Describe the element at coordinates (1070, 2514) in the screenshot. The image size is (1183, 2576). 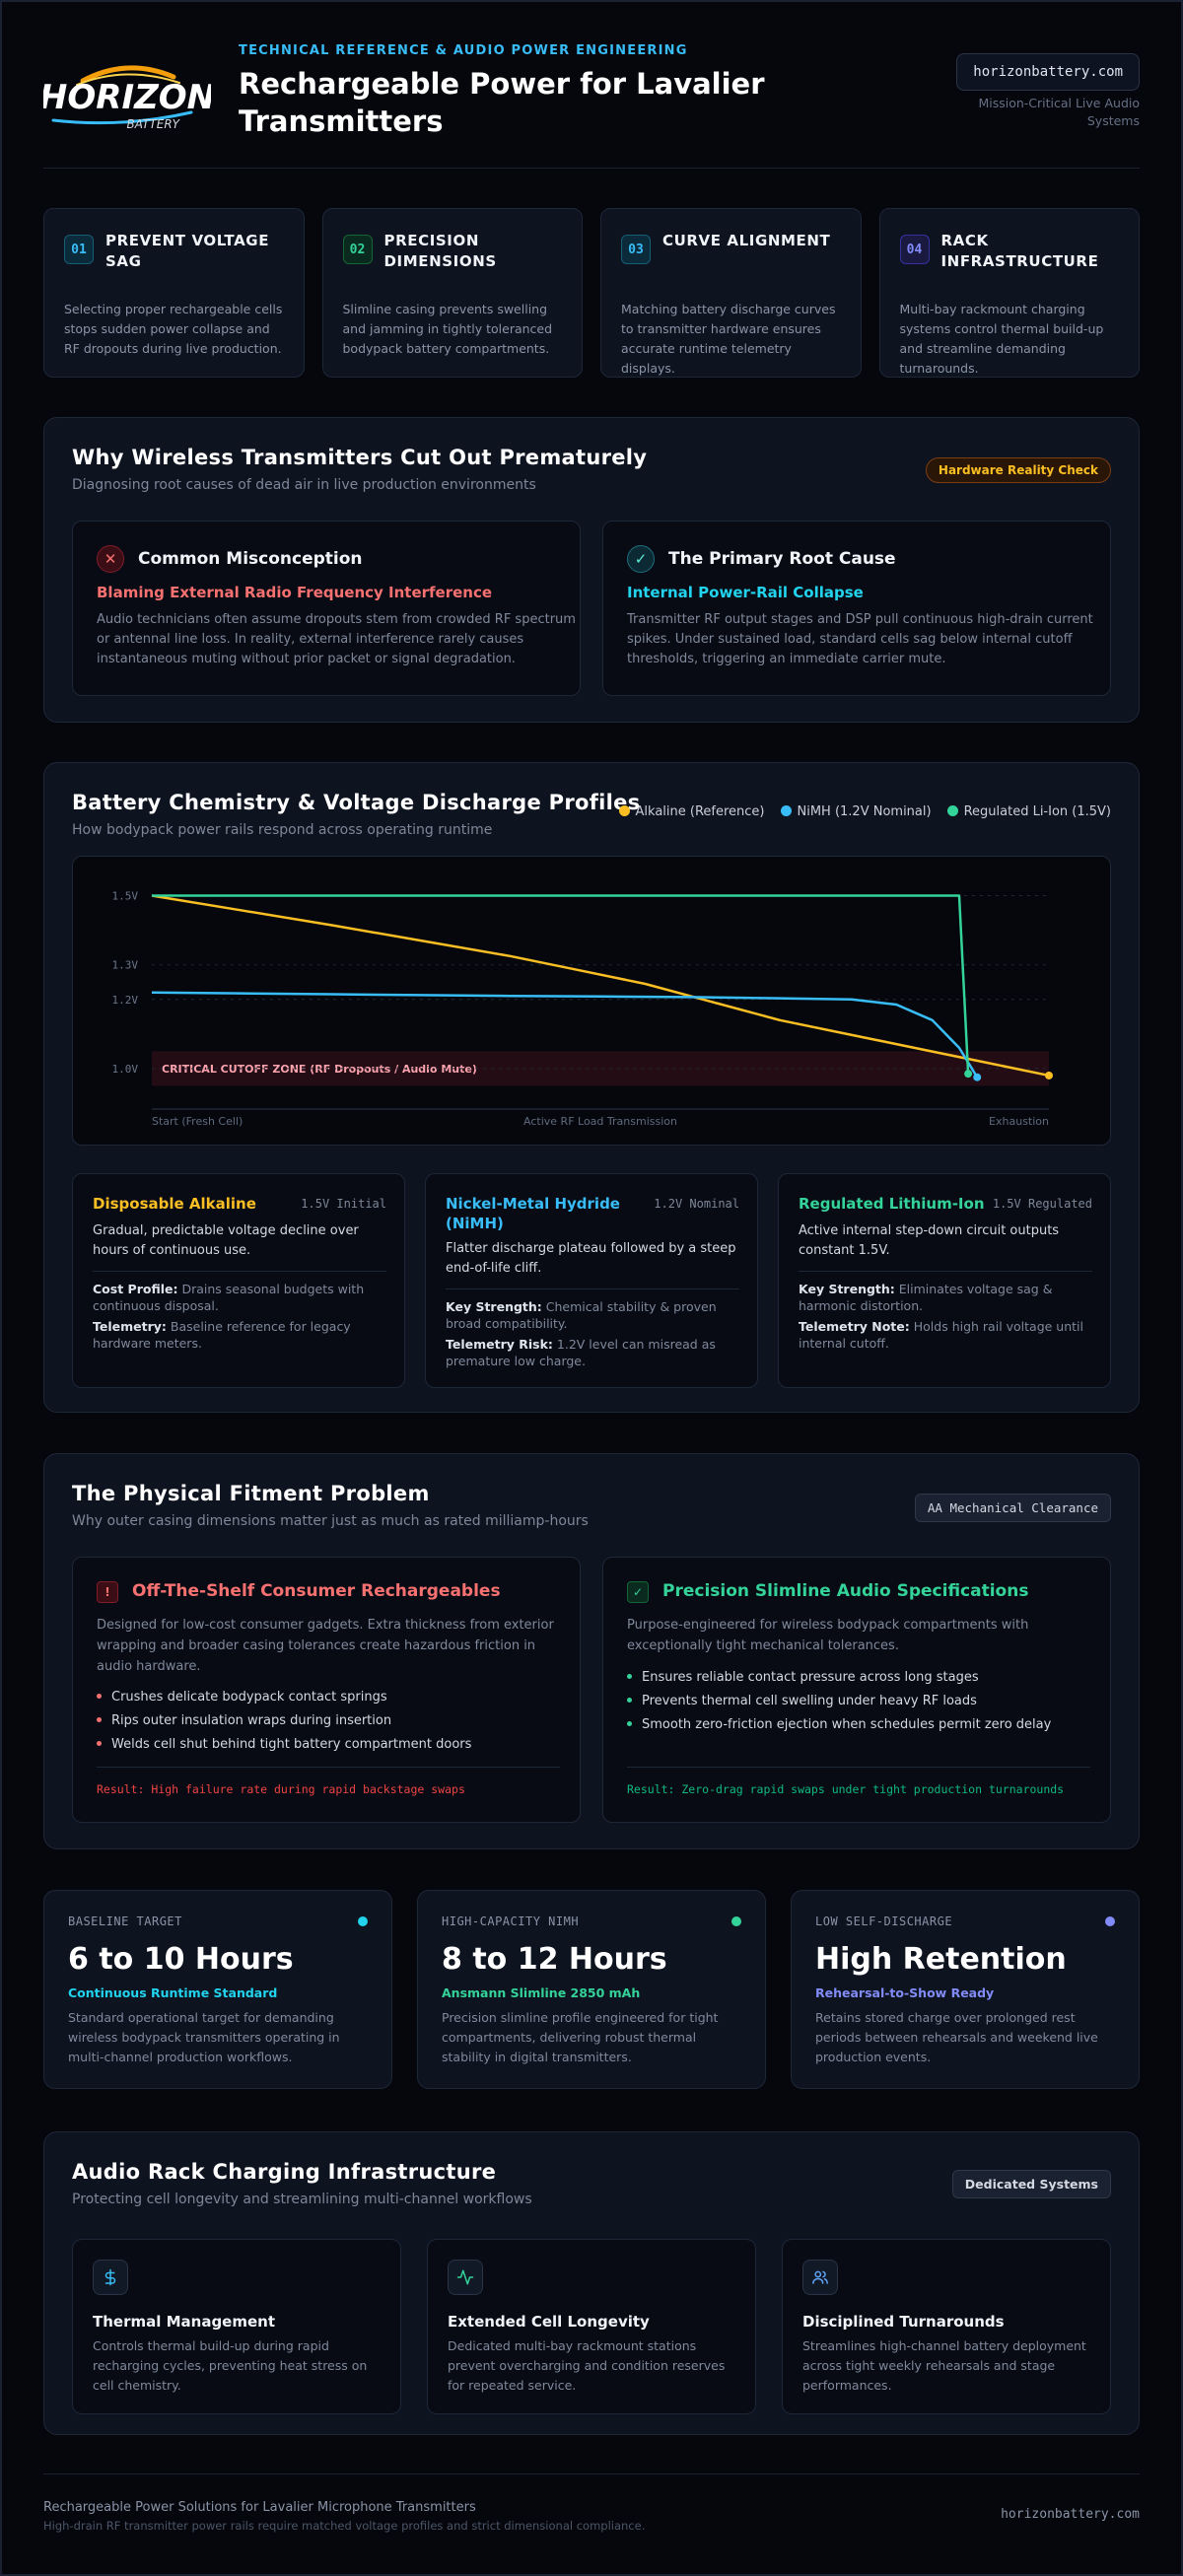
I see `footer-domain-link: horizonbattery.com` at that location.